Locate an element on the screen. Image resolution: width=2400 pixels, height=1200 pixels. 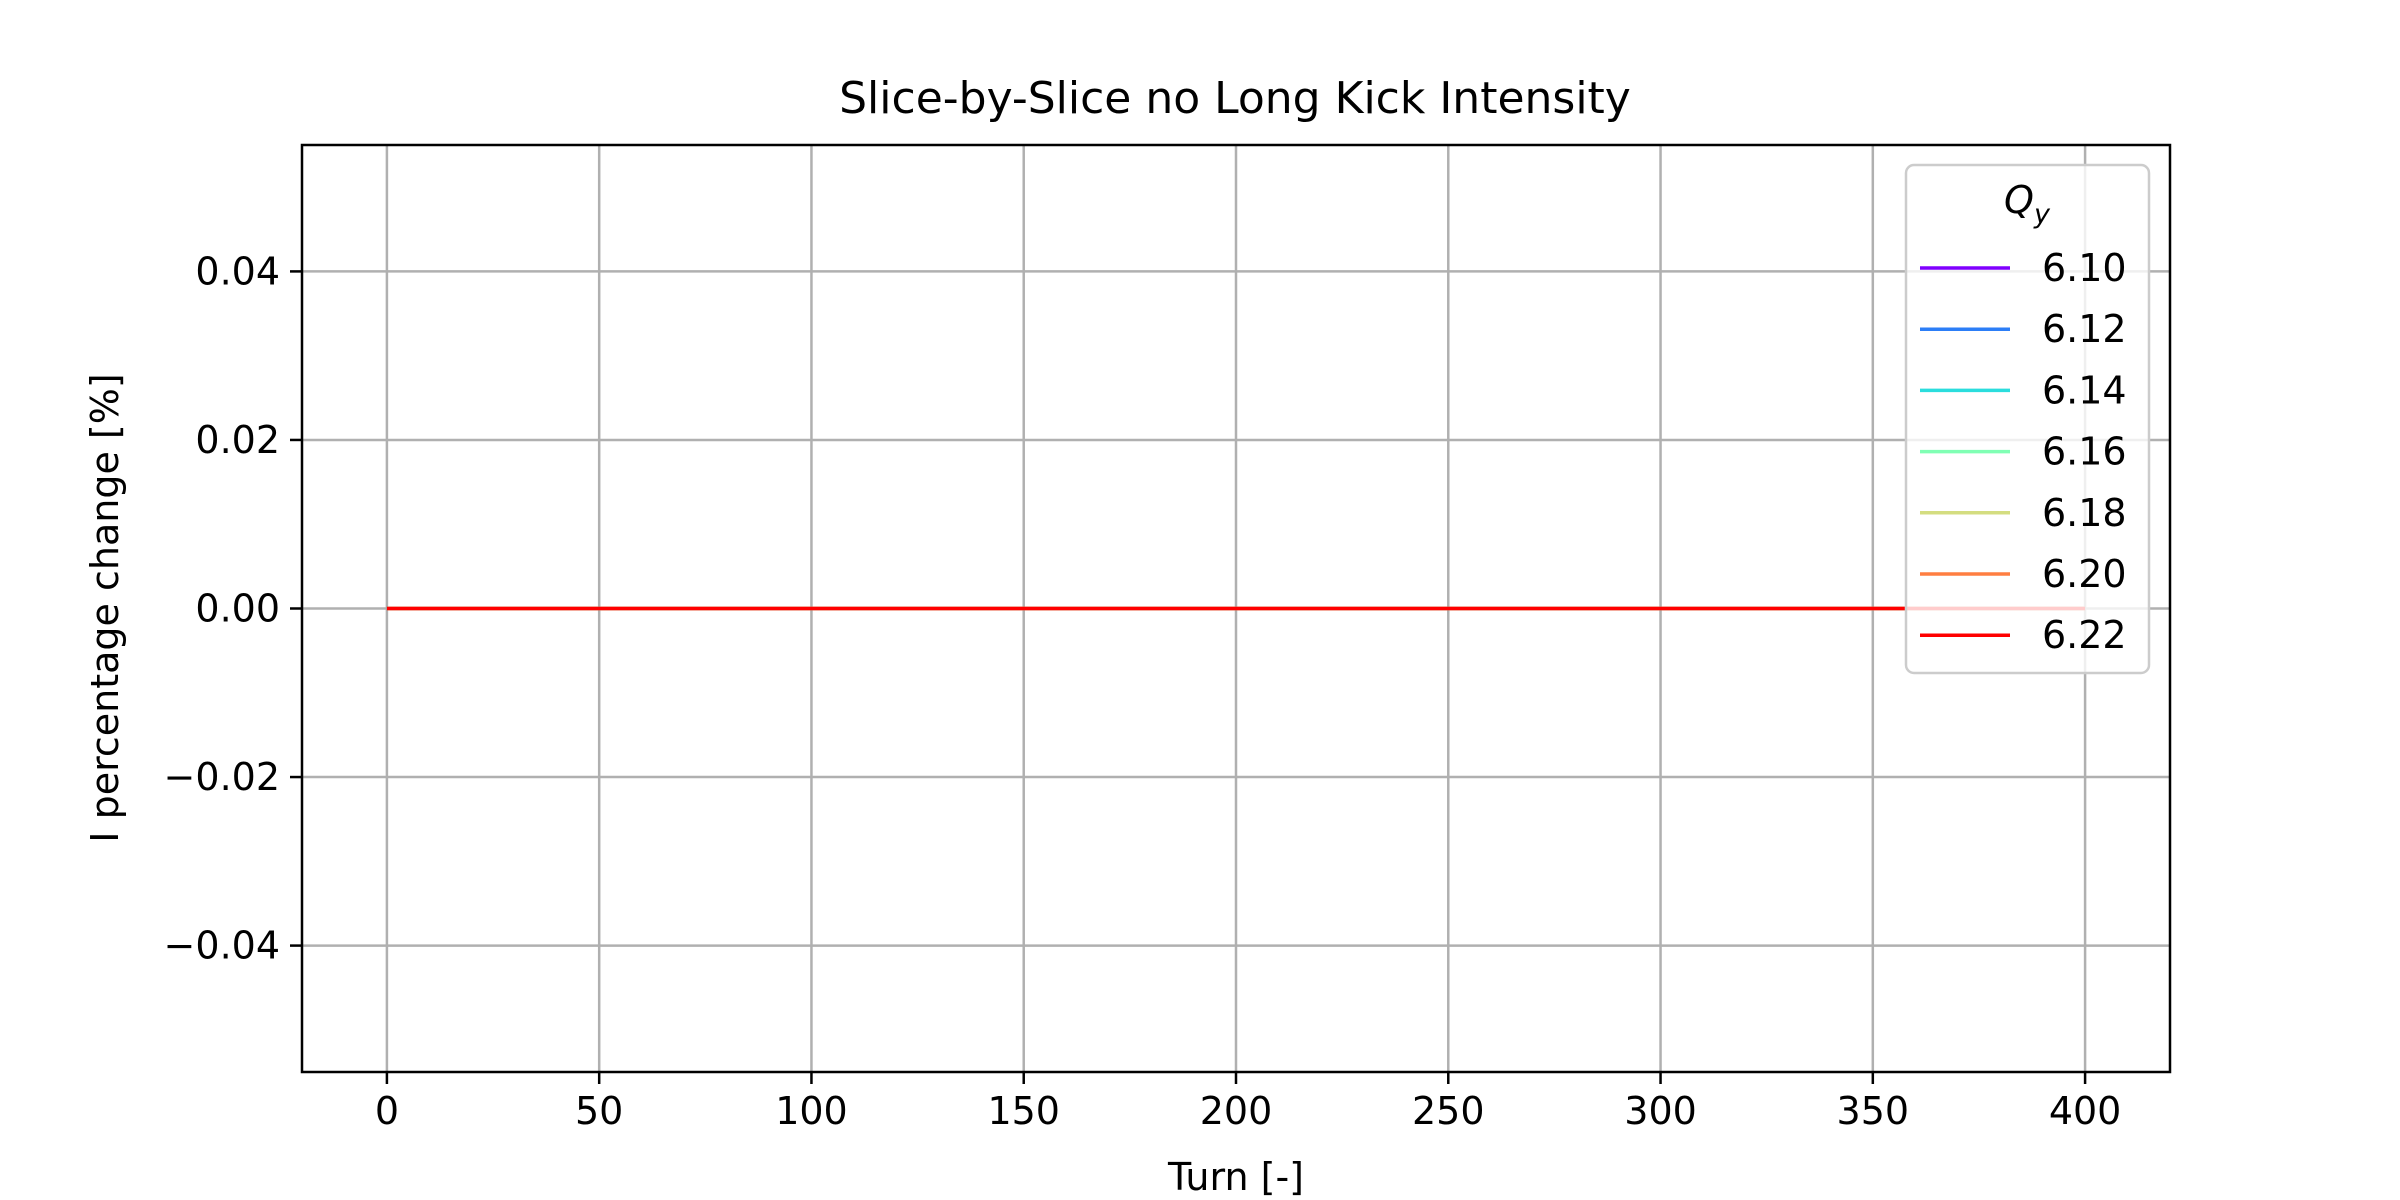
legend-title-subscript: y is located at coordinates (2042, 214).